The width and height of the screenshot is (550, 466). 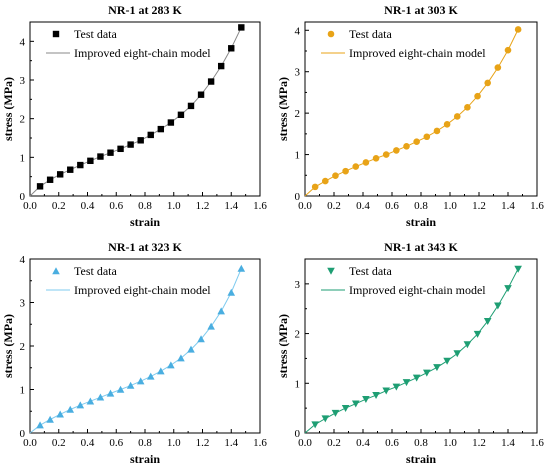 What do you see at coordinates (421, 10) in the screenshot?
I see `chart-title: NR-1 at 303 K` at bounding box center [421, 10].